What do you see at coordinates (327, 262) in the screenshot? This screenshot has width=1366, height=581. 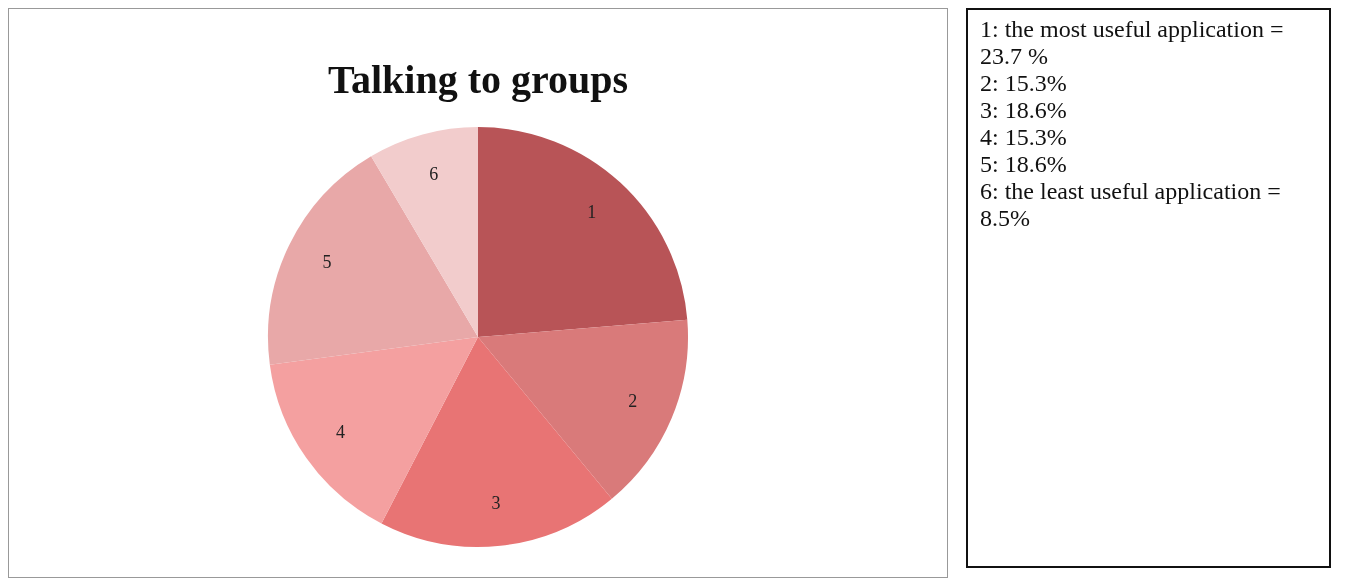 I see `slice-label: 5` at bounding box center [327, 262].